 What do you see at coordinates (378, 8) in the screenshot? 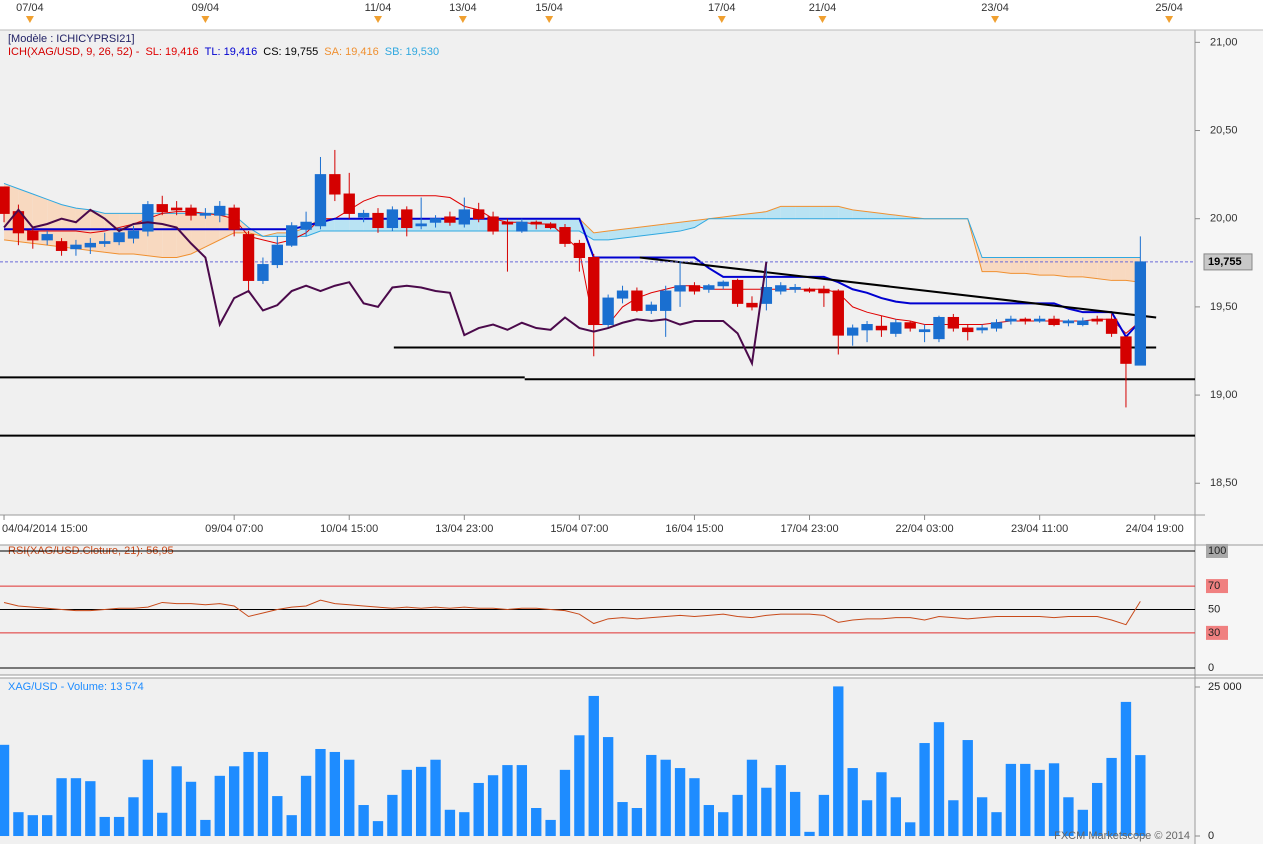
I see `day-label: 11/04` at bounding box center [378, 8].